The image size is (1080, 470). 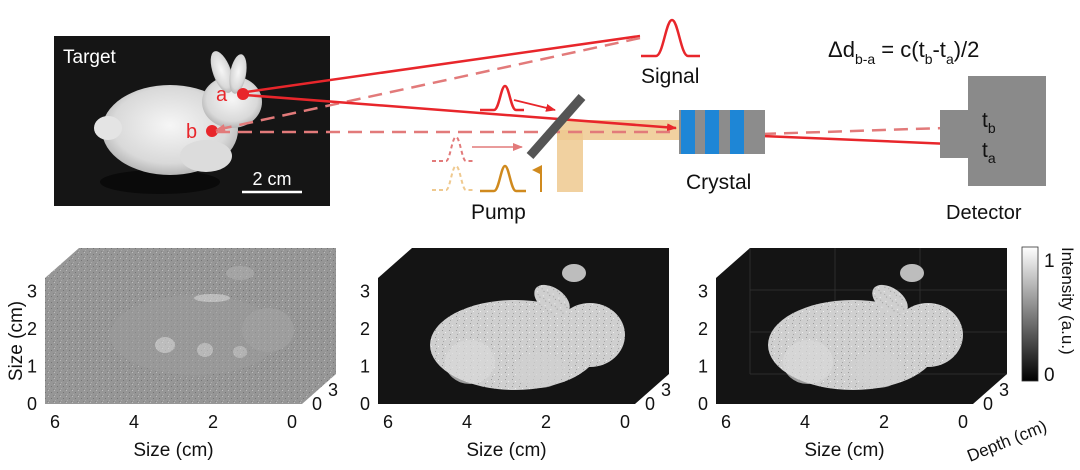 I want to click on pulse-arrow, so click(x=534, y=105).